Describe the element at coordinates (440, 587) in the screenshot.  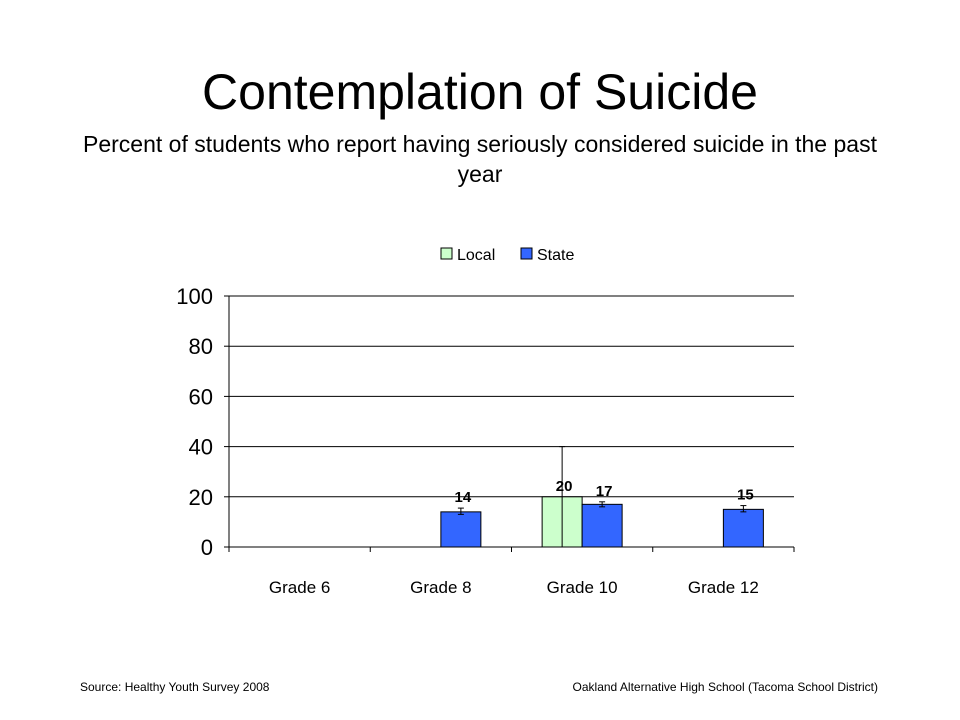
I see `x-tick-label: Grade 8` at that location.